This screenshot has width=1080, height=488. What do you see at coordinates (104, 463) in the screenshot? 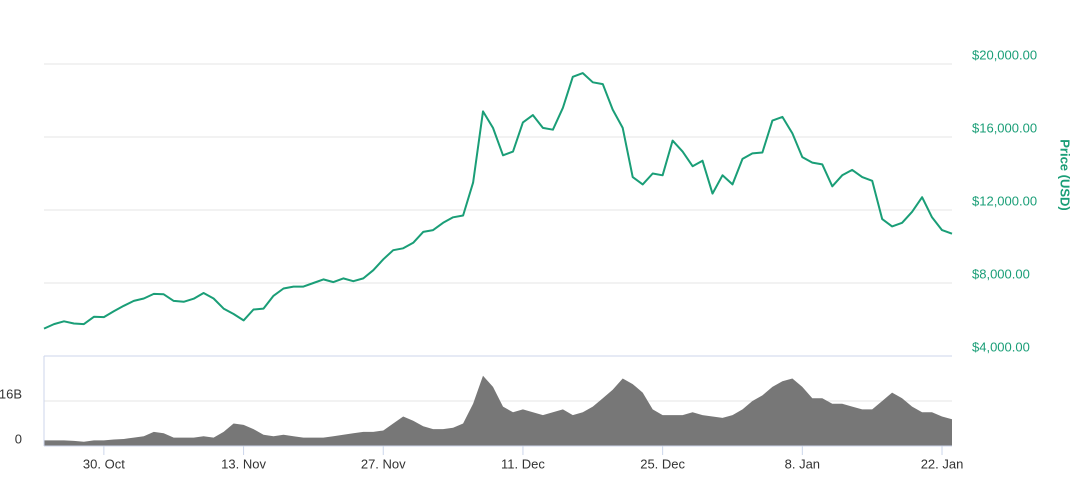
I see `x-tick-label: 30. Oct` at bounding box center [104, 463].